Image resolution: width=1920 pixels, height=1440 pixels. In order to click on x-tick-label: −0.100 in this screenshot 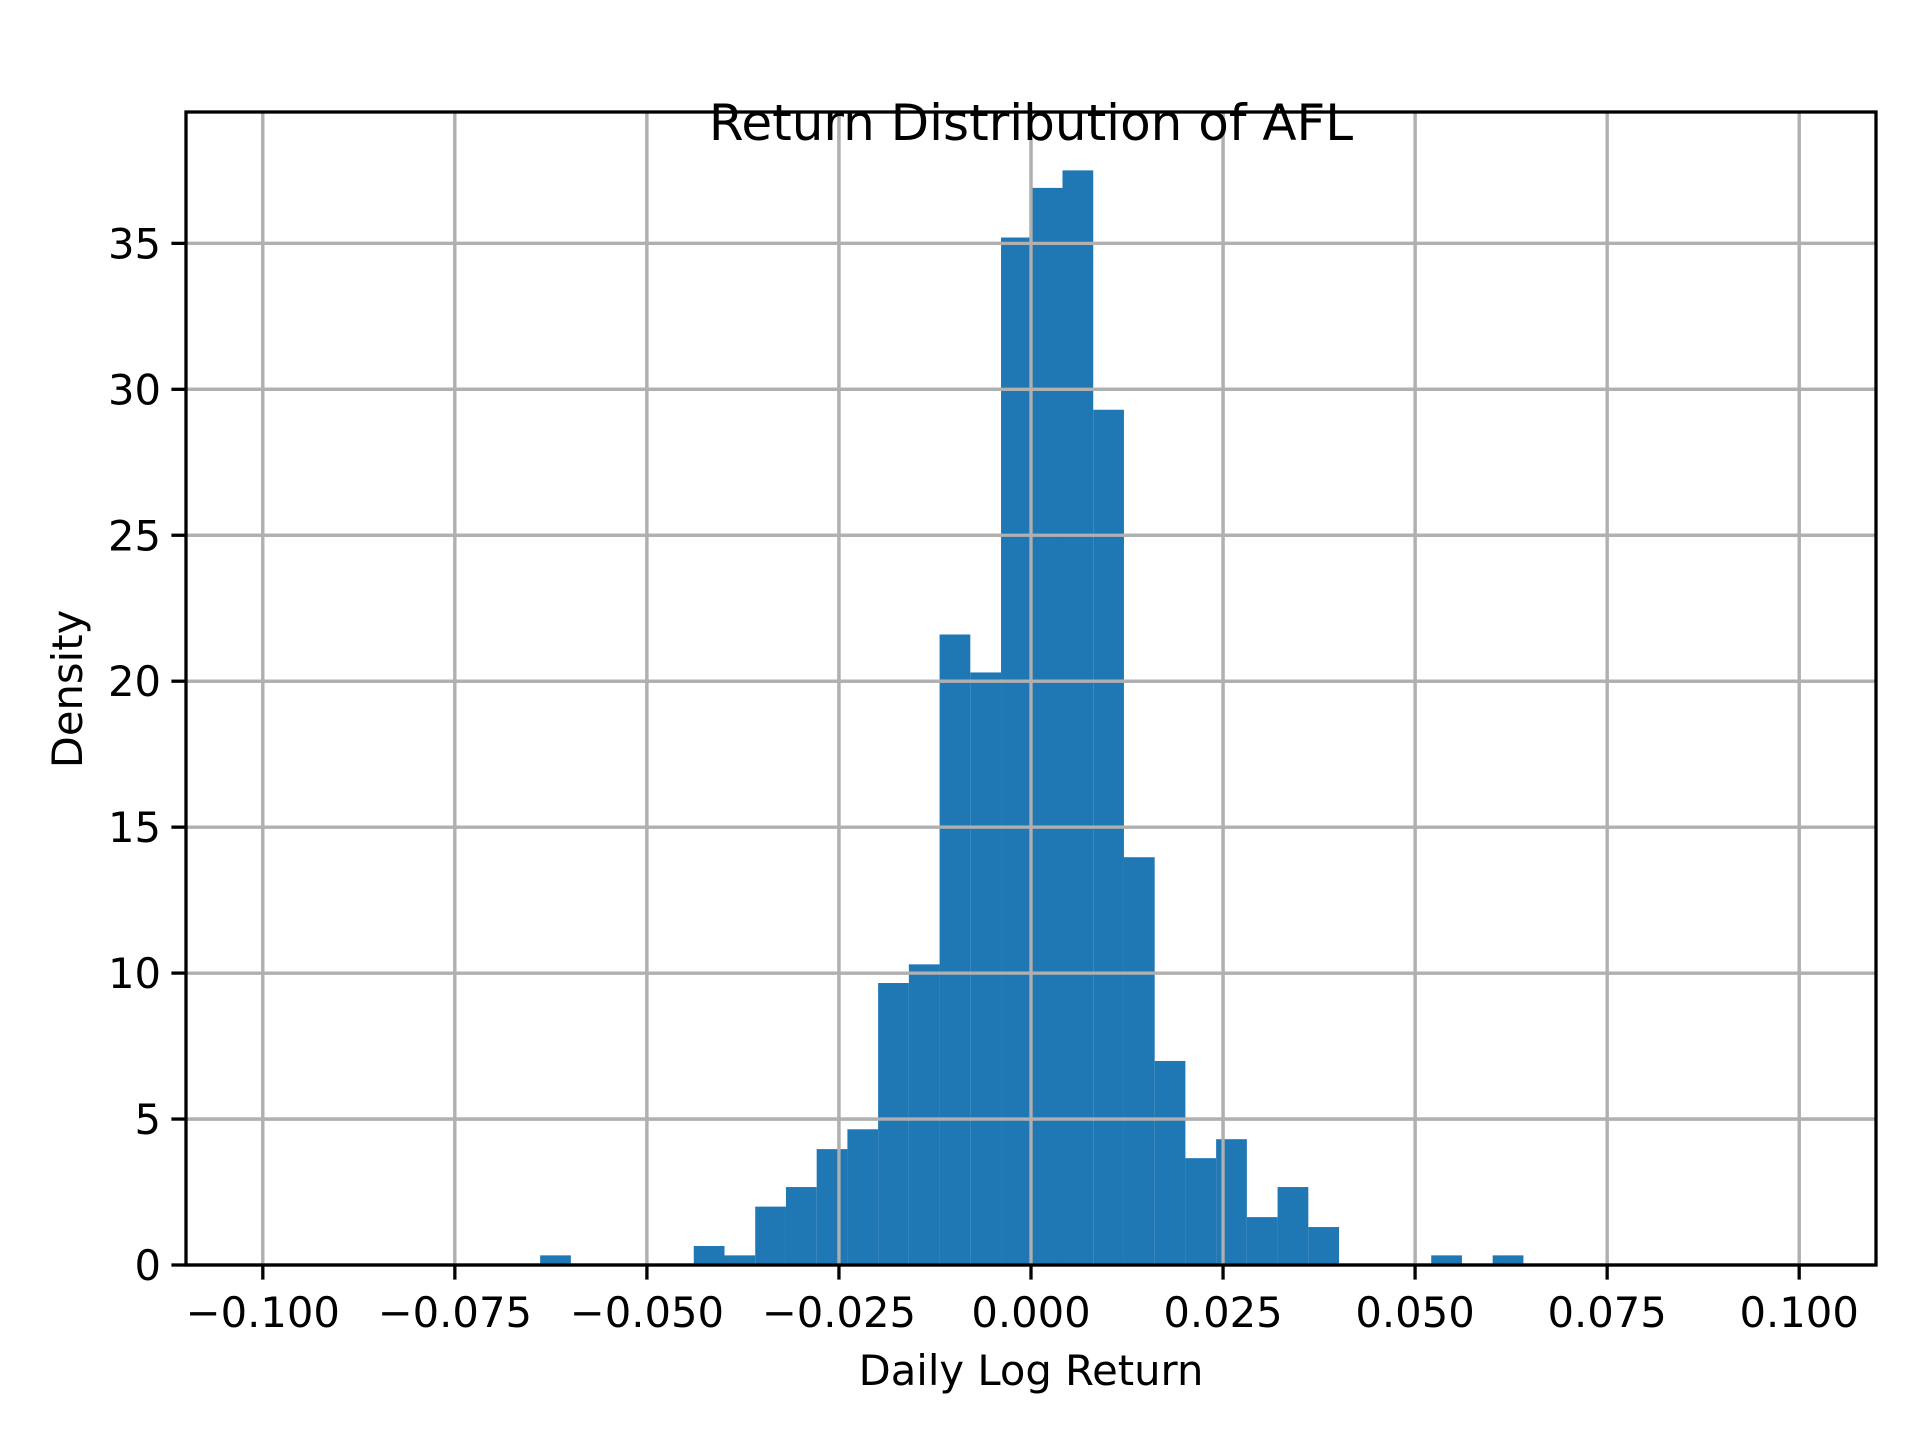, I will do `click(263, 1312)`.